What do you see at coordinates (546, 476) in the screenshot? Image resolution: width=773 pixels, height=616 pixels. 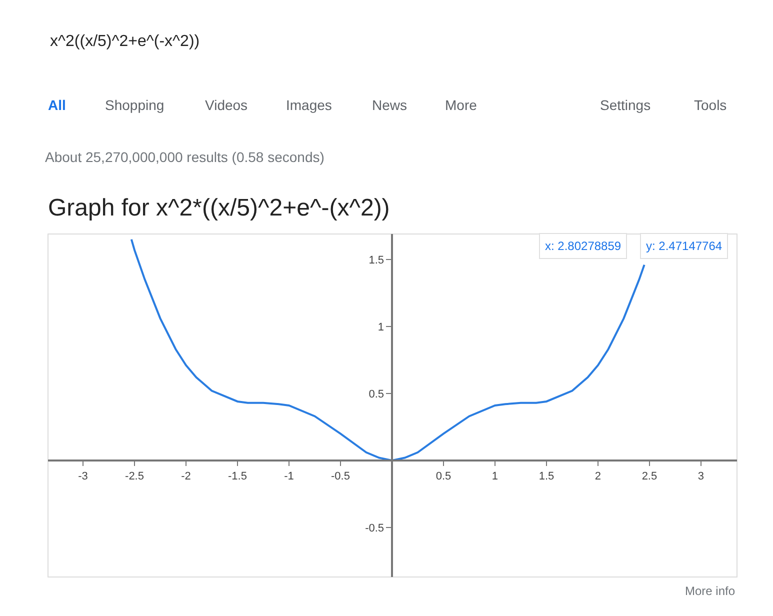 I see `x-tick-label: 1.5` at bounding box center [546, 476].